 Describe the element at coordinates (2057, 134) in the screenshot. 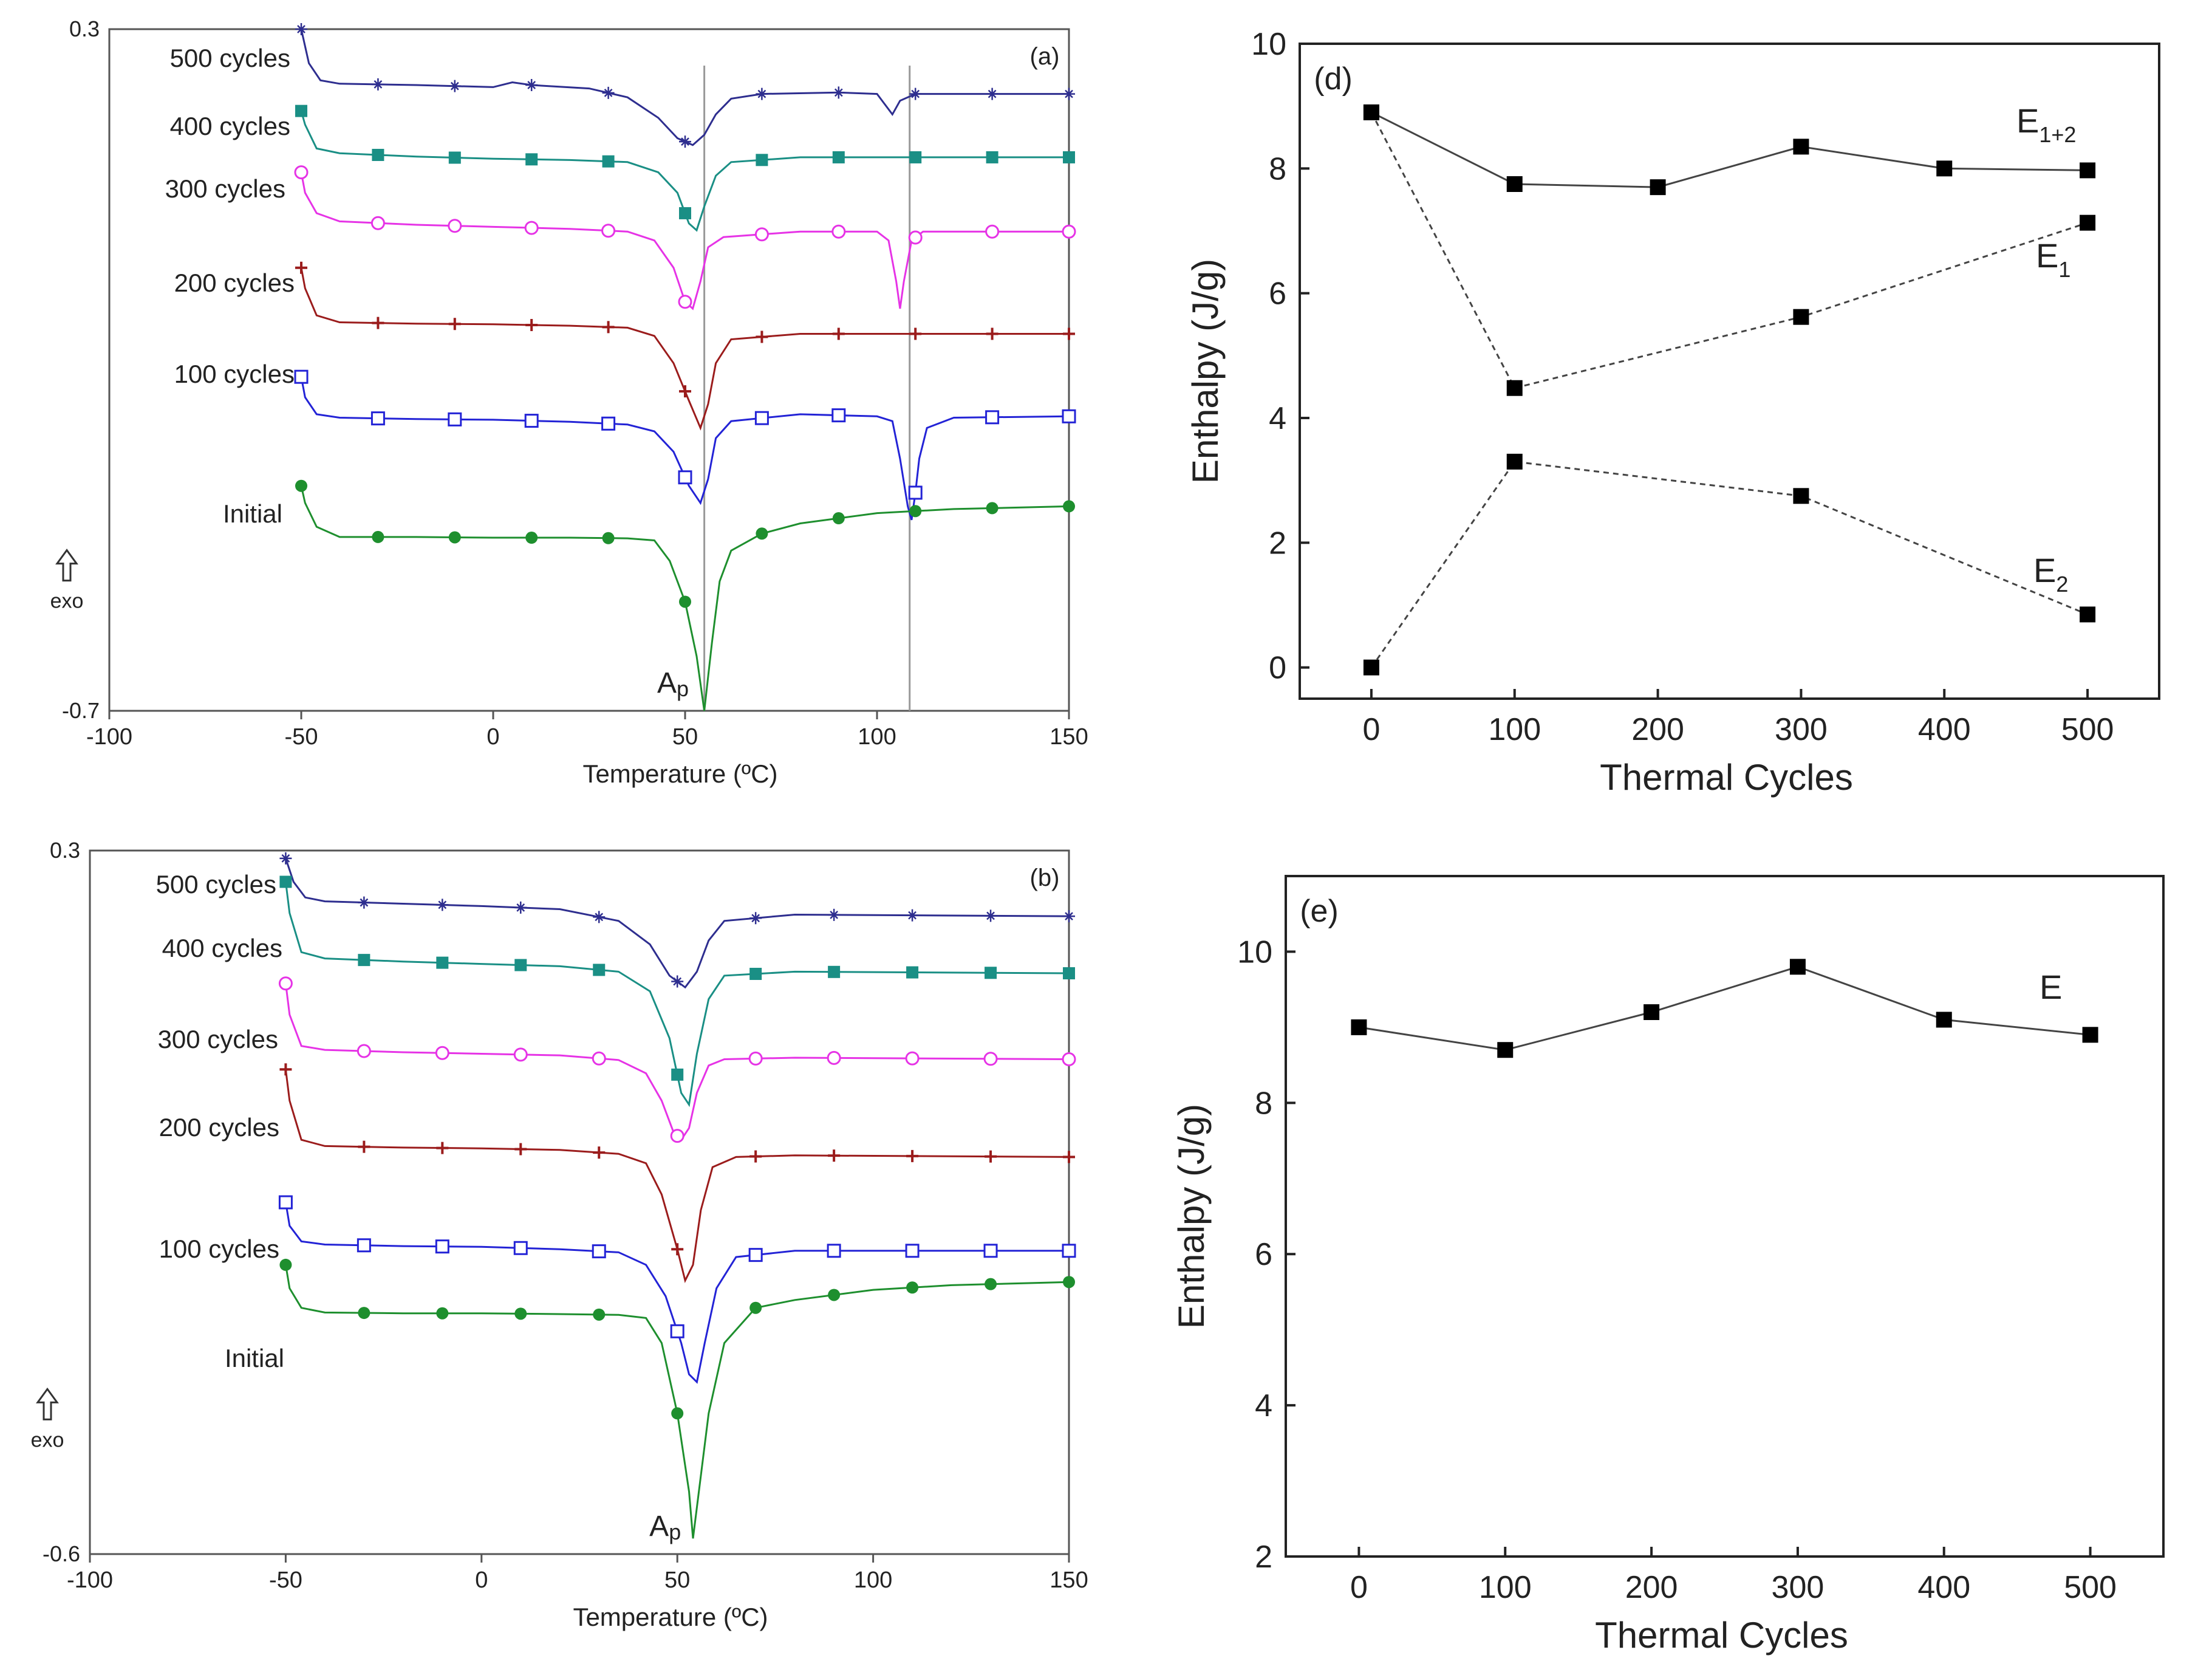

I see `series-label-sub: 1+2` at that location.